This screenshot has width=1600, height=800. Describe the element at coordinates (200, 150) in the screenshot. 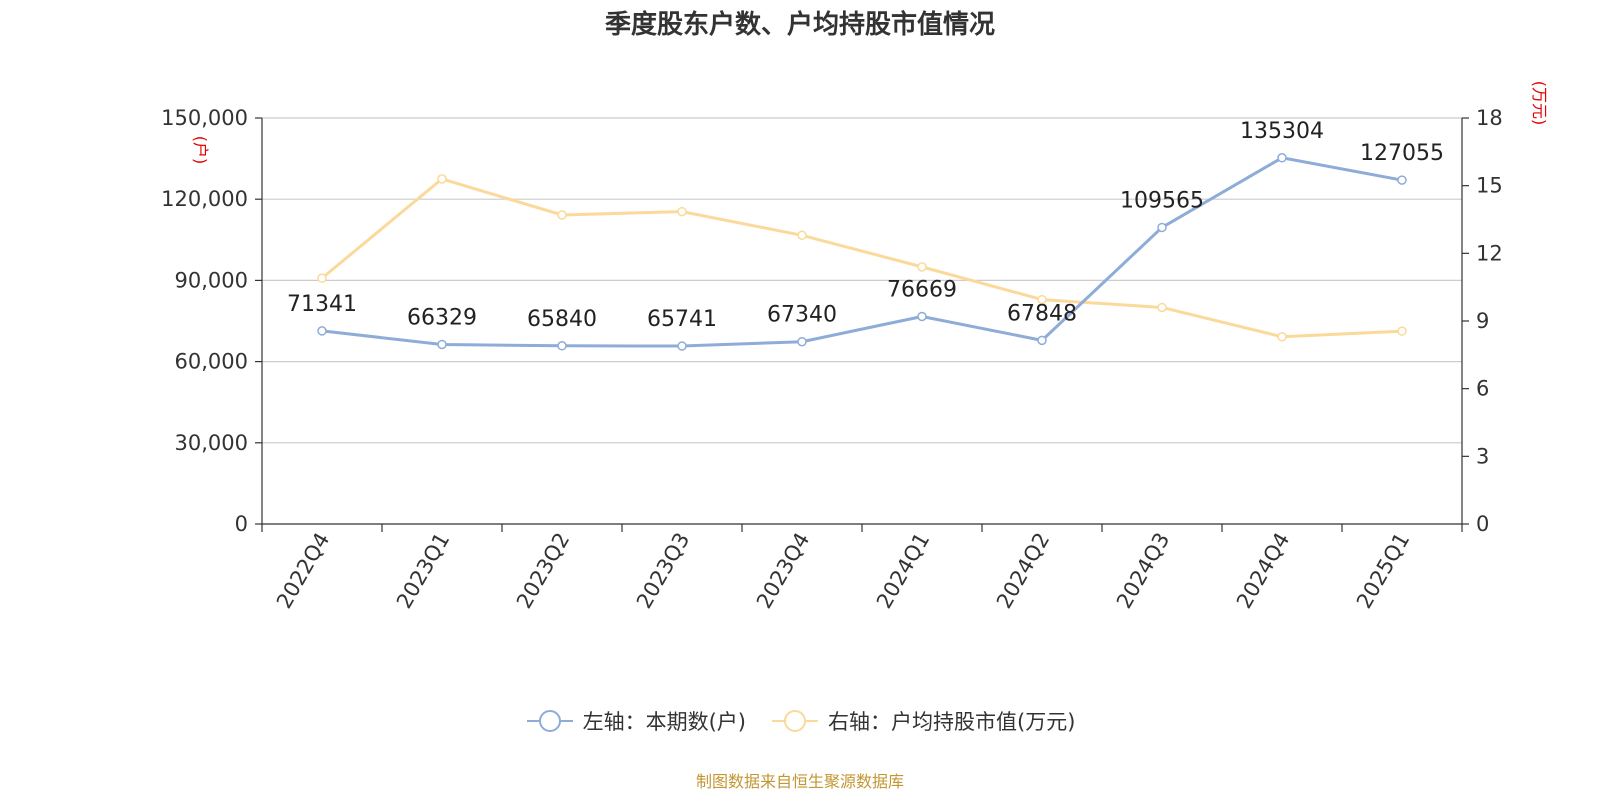

I see `left-axis-unit: (户)` at that location.